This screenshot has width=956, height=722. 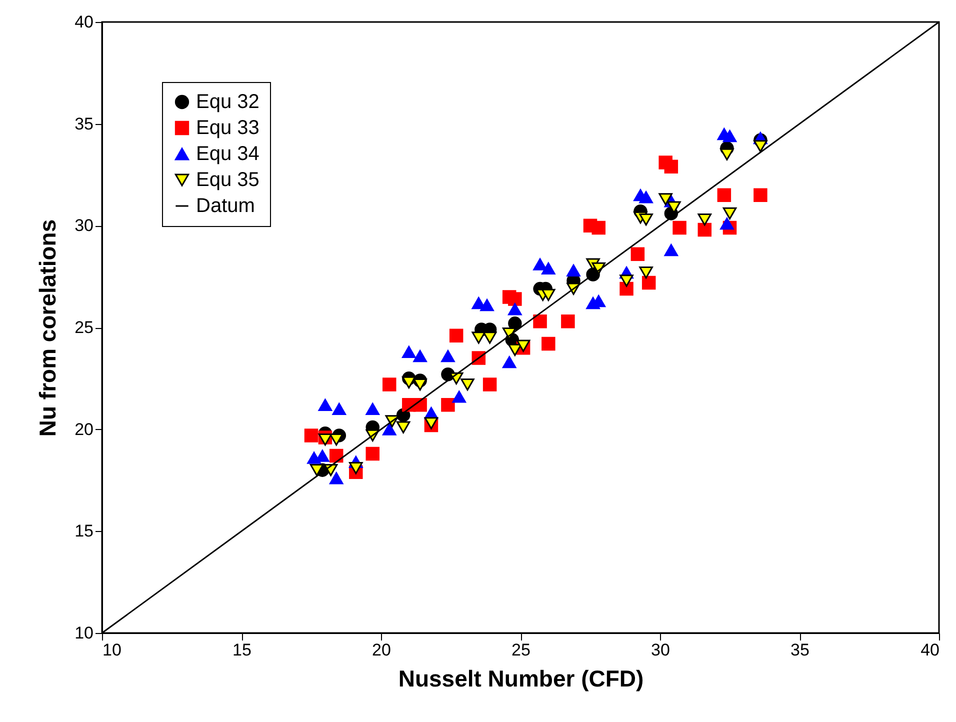 I want to click on y-tick-label: 30, so click(x=84, y=226).